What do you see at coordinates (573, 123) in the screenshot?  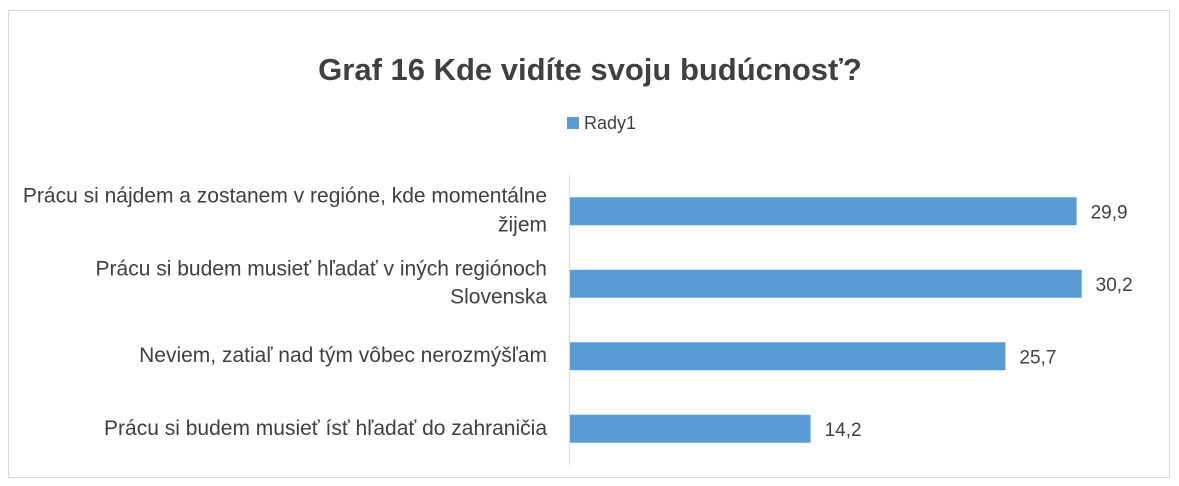 I see `legend-swatch` at bounding box center [573, 123].